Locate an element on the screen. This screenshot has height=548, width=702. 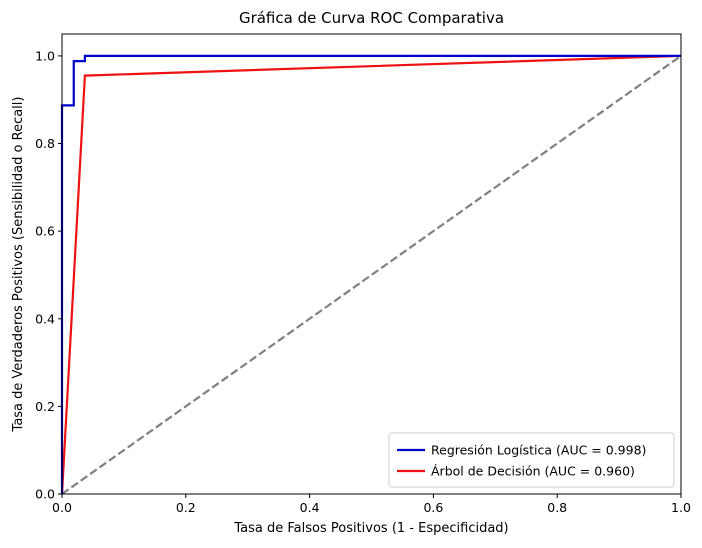
x-tick-label: 0.8 is located at coordinates (557, 507).